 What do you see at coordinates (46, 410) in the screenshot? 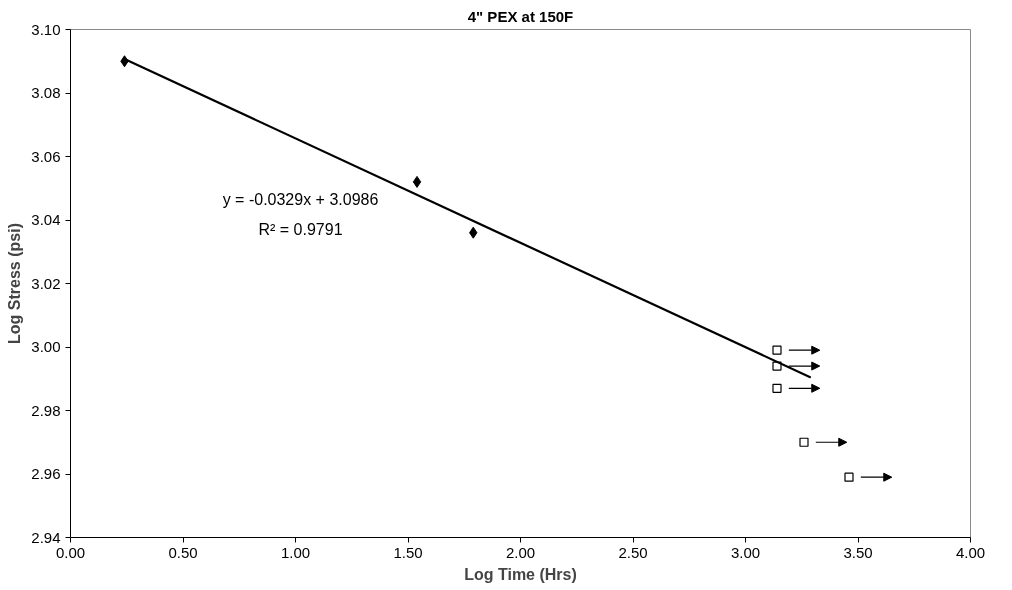
I see `y-tick-label: 2.98` at bounding box center [46, 410].